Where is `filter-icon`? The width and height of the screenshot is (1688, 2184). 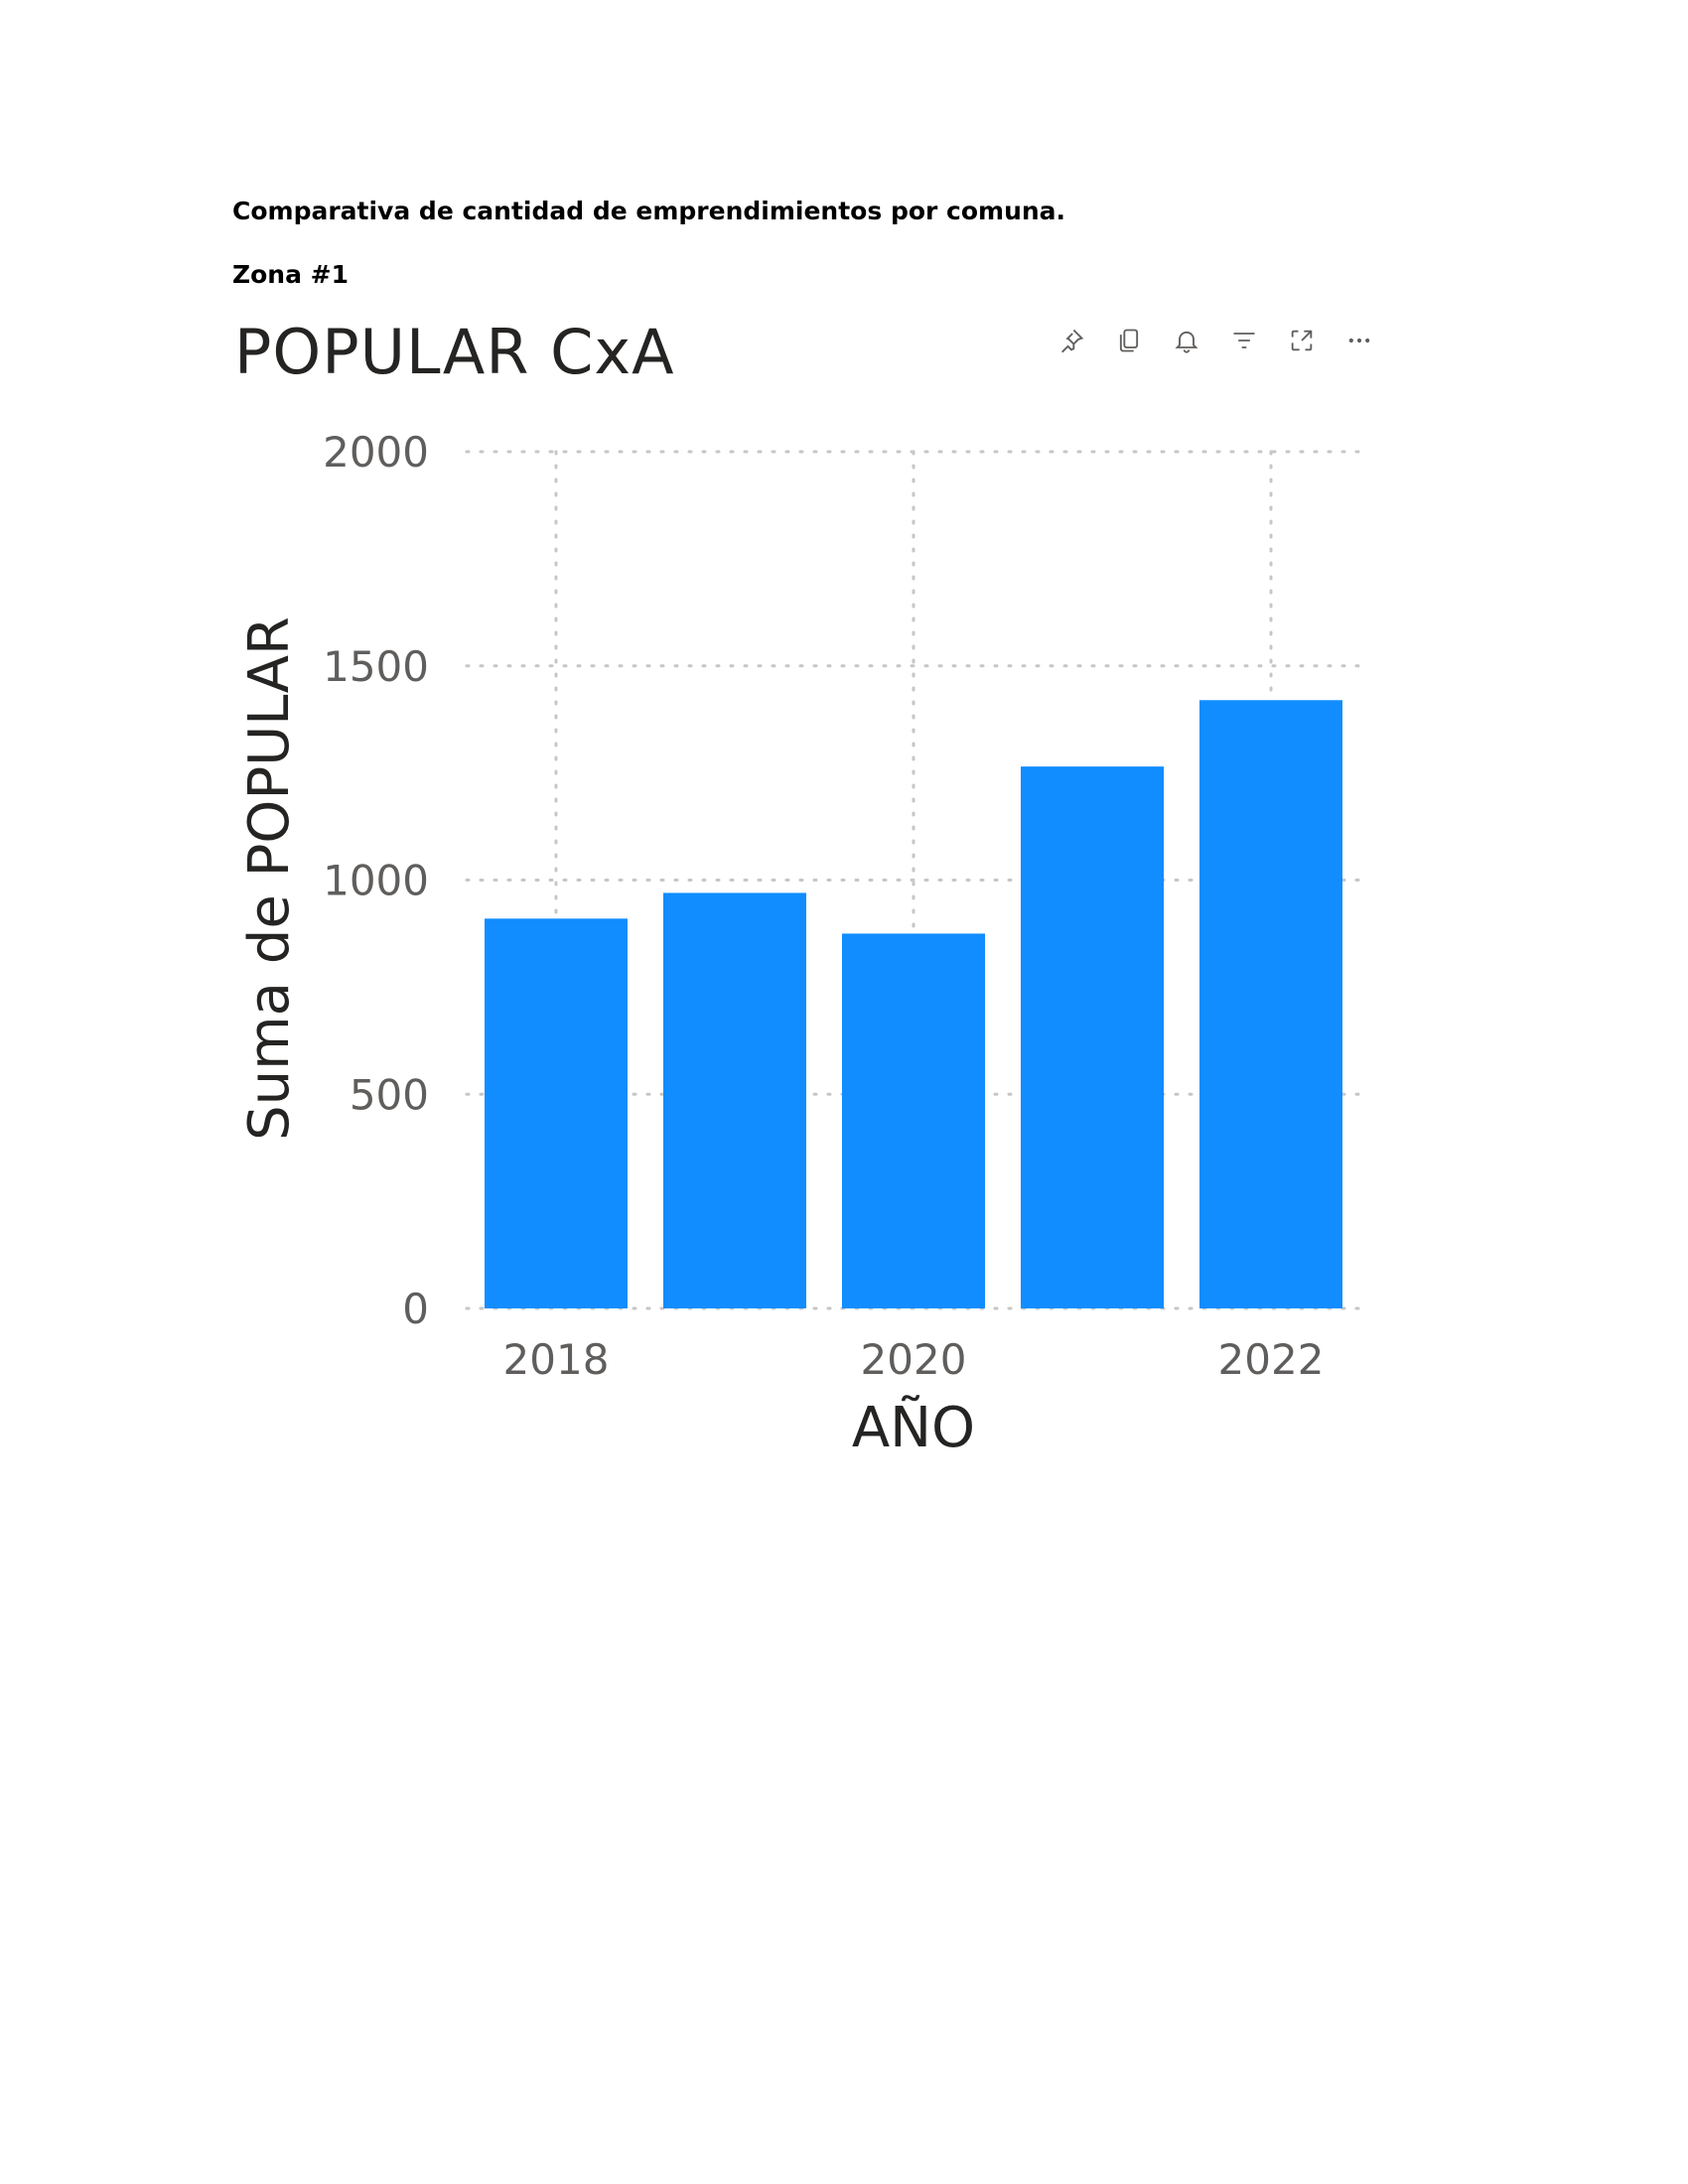
filter-icon is located at coordinates (1244, 340).